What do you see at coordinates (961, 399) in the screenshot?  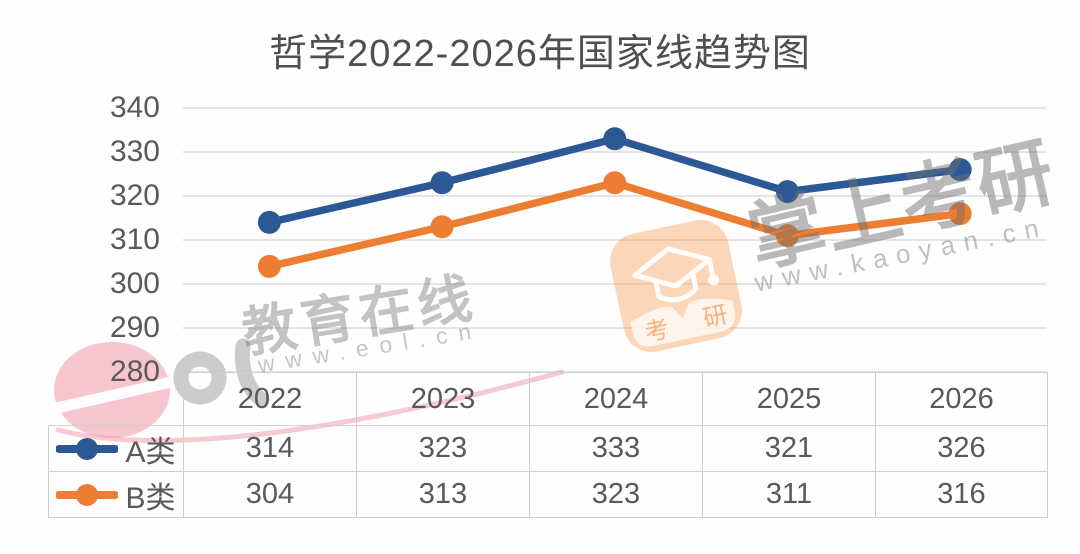 I see `year-header: 2026` at bounding box center [961, 399].